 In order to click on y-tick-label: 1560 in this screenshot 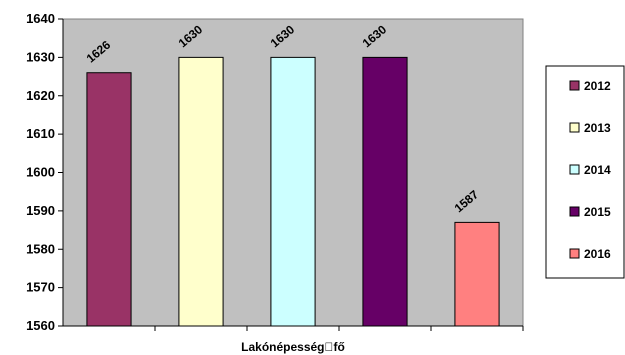, I will do `click(40, 325)`.